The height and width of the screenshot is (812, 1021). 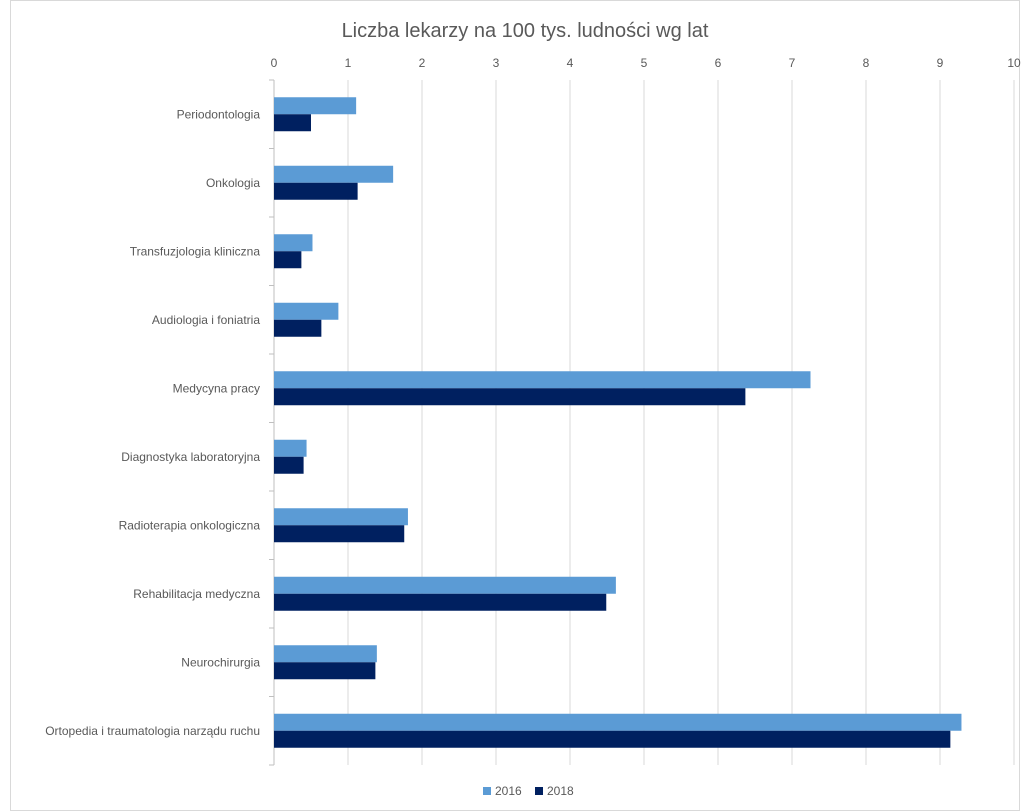 What do you see at coordinates (206, 320) in the screenshot?
I see `category-label: Audiologia i foniatria` at bounding box center [206, 320].